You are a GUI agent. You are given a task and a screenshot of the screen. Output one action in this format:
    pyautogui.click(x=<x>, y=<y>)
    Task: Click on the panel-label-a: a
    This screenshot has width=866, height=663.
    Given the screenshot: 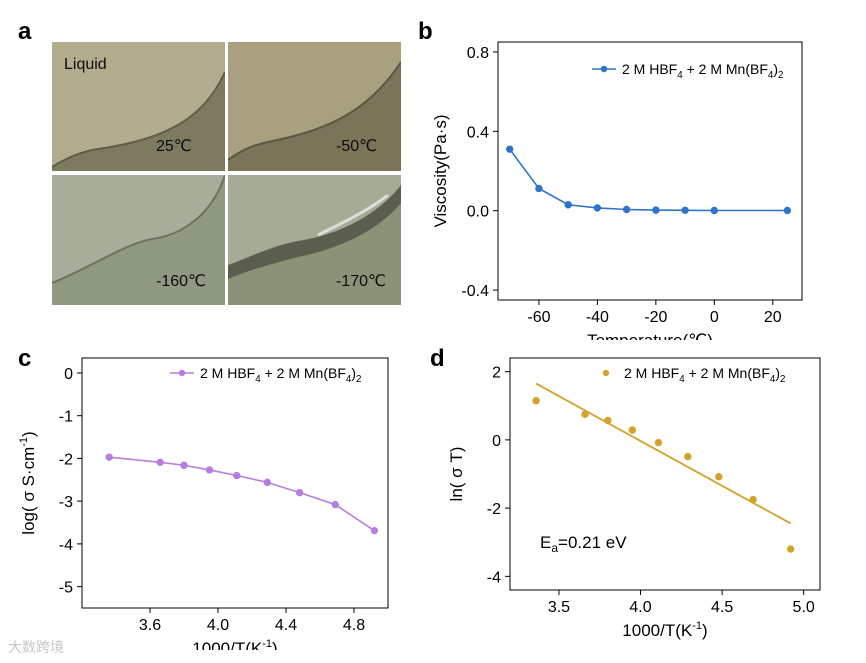 What is the action you would take?
    pyautogui.click(x=25, y=31)
    